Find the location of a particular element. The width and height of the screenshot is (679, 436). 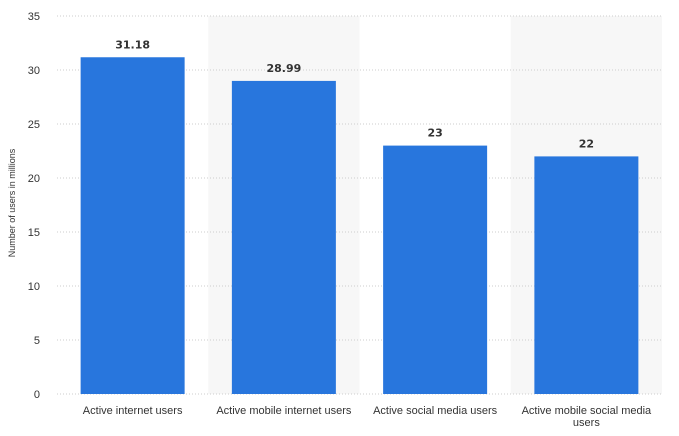

data-label: 28.99 is located at coordinates (283, 68).